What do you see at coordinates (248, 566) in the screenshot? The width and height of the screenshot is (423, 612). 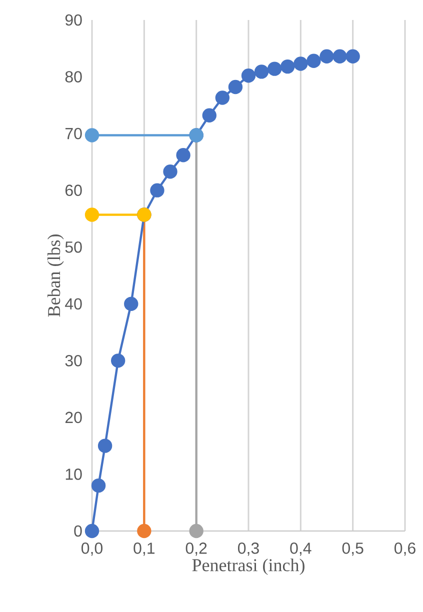 I see `x-axis-title: Penetrasi (inch)` at bounding box center [248, 566].